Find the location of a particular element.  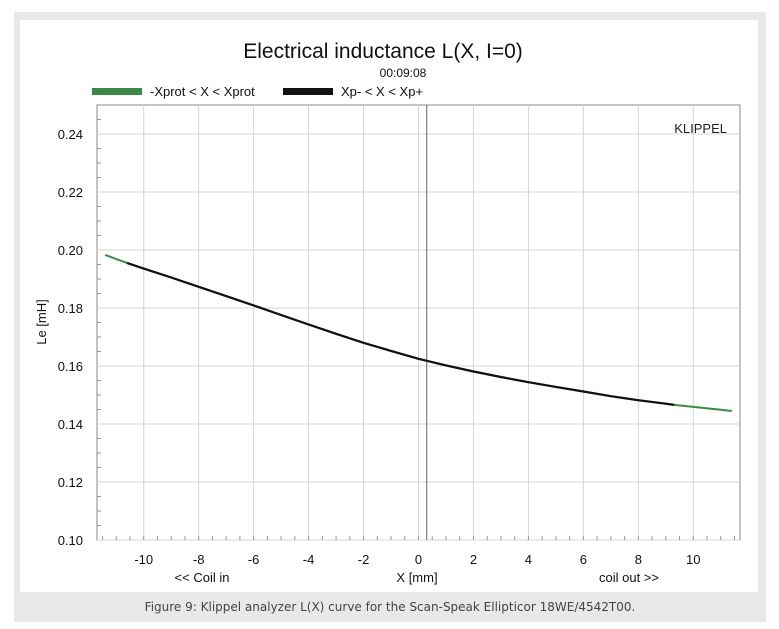

legend-swatch-xp is located at coordinates (308, 91).